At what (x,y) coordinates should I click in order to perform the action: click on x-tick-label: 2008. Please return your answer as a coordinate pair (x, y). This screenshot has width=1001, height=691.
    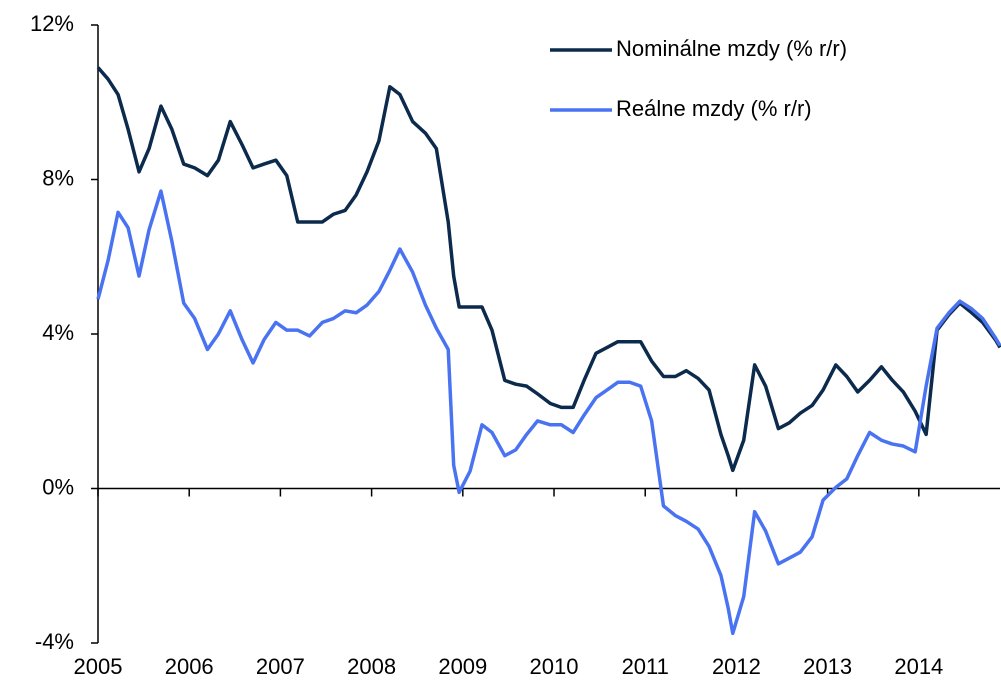
    Looking at the image, I should click on (371, 666).